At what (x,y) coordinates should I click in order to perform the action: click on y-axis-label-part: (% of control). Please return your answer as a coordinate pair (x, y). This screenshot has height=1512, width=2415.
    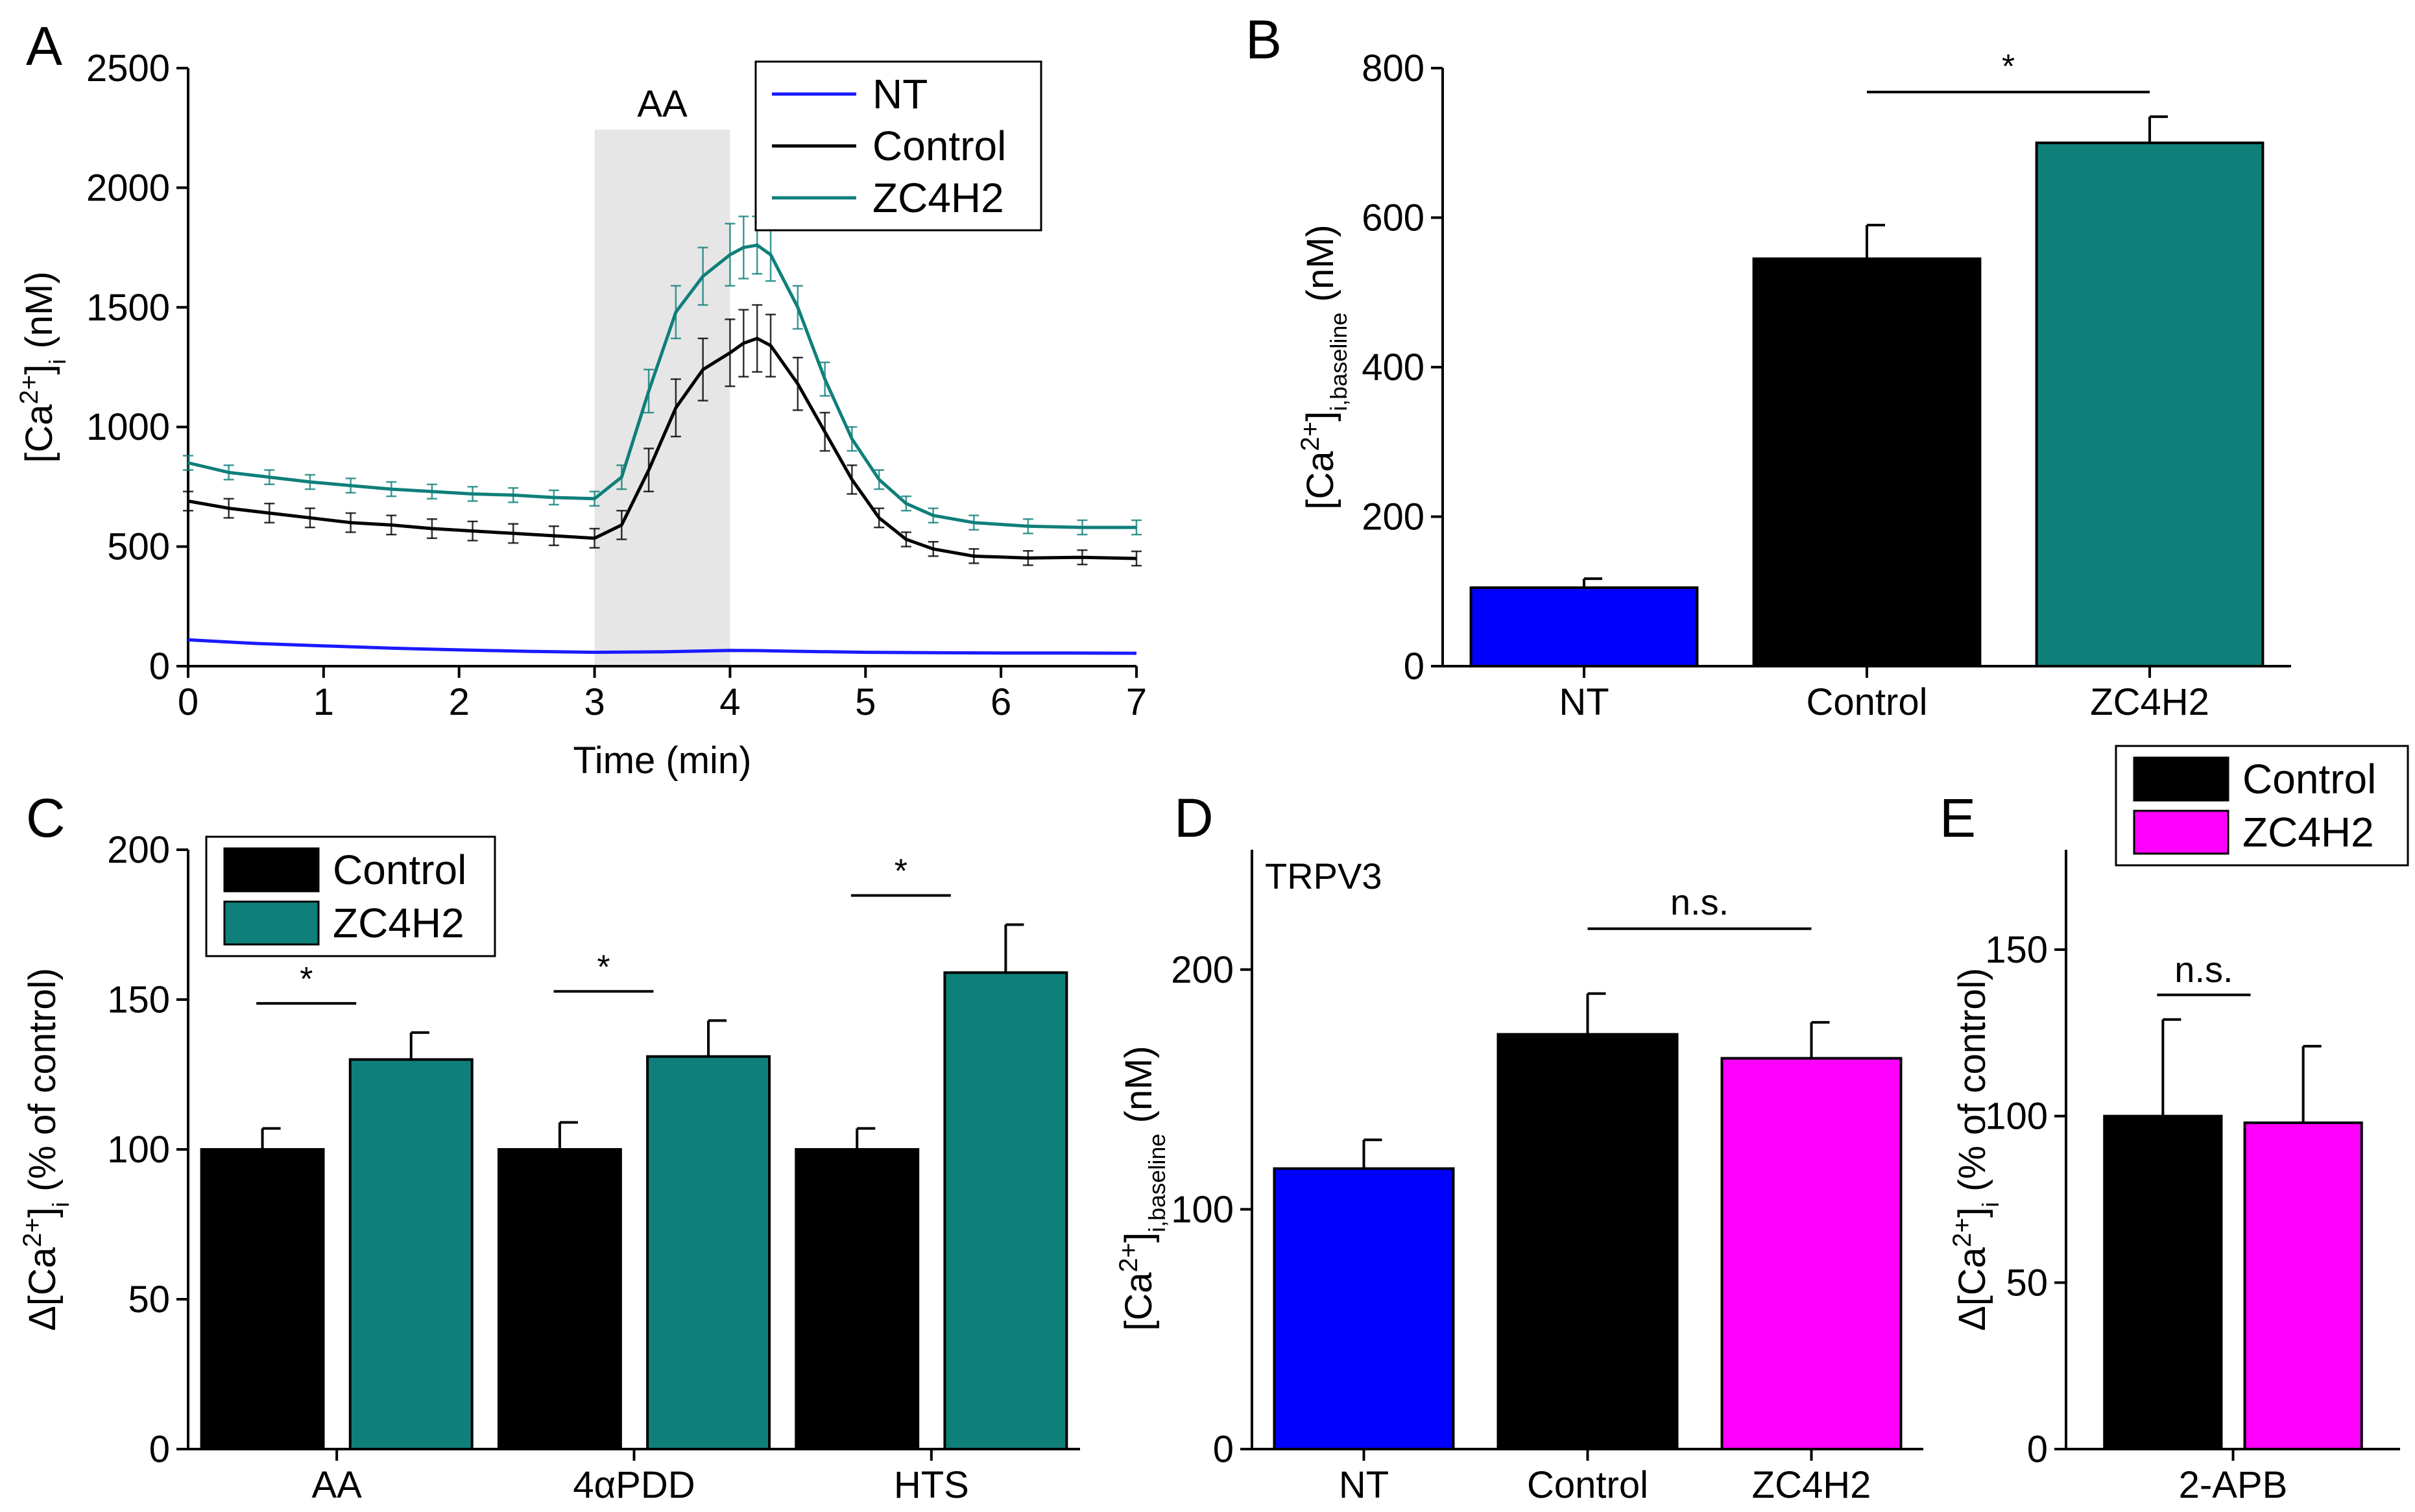
    Looking at the image, I should click on (43, 1085).